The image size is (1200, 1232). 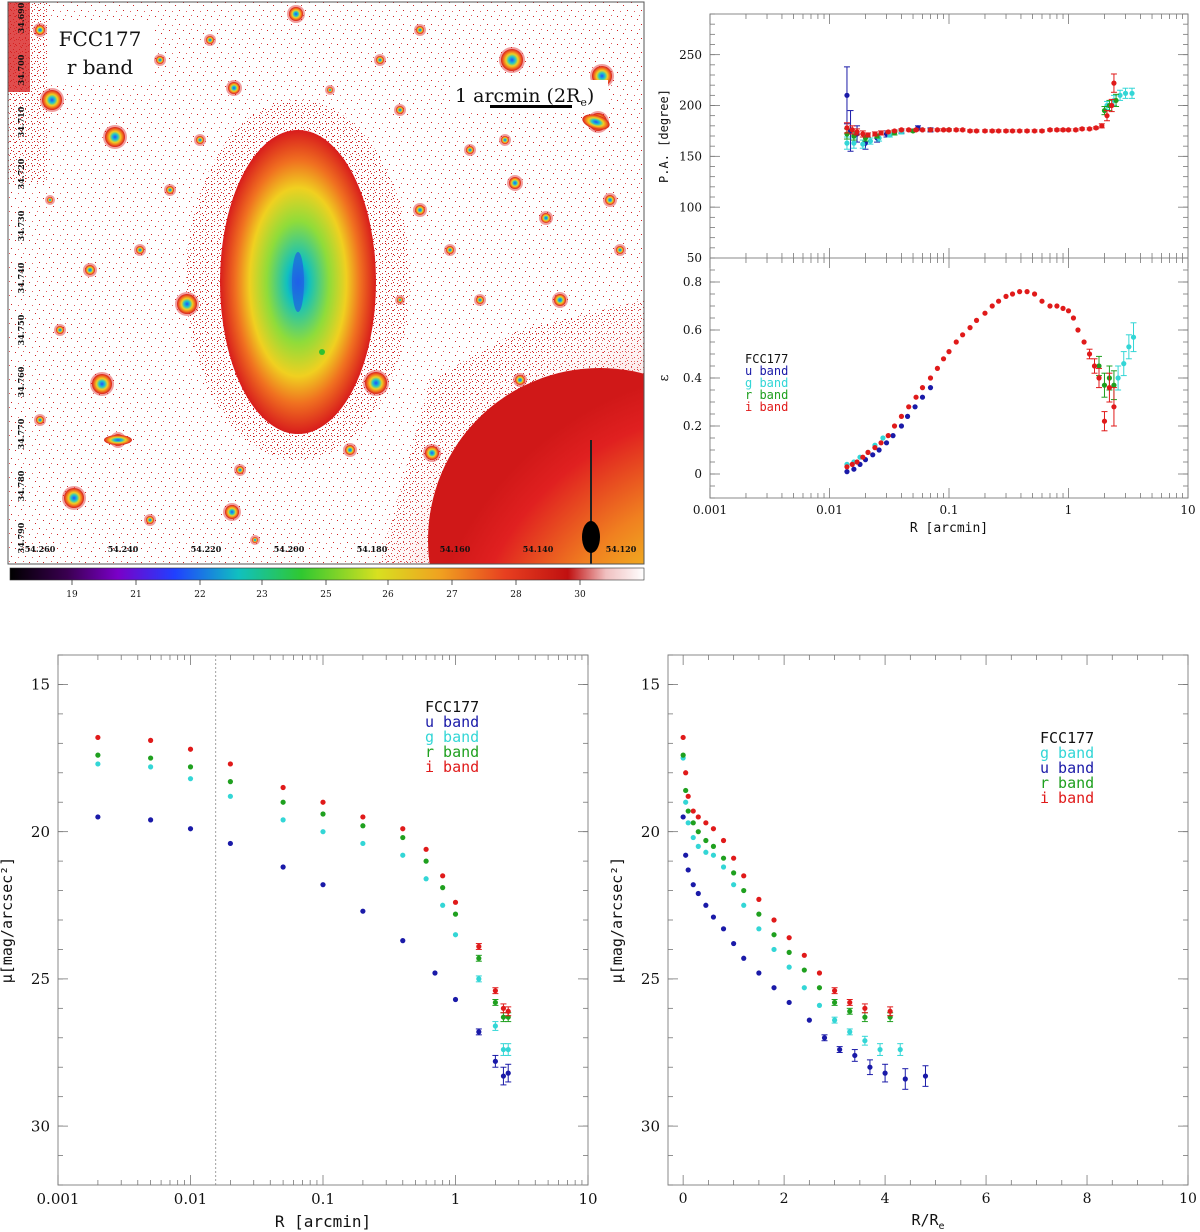 What do you see at coordinates (1067, 768) in the screenshot?
I see `legend-entry: u band` at bounding box center [1067, 768].